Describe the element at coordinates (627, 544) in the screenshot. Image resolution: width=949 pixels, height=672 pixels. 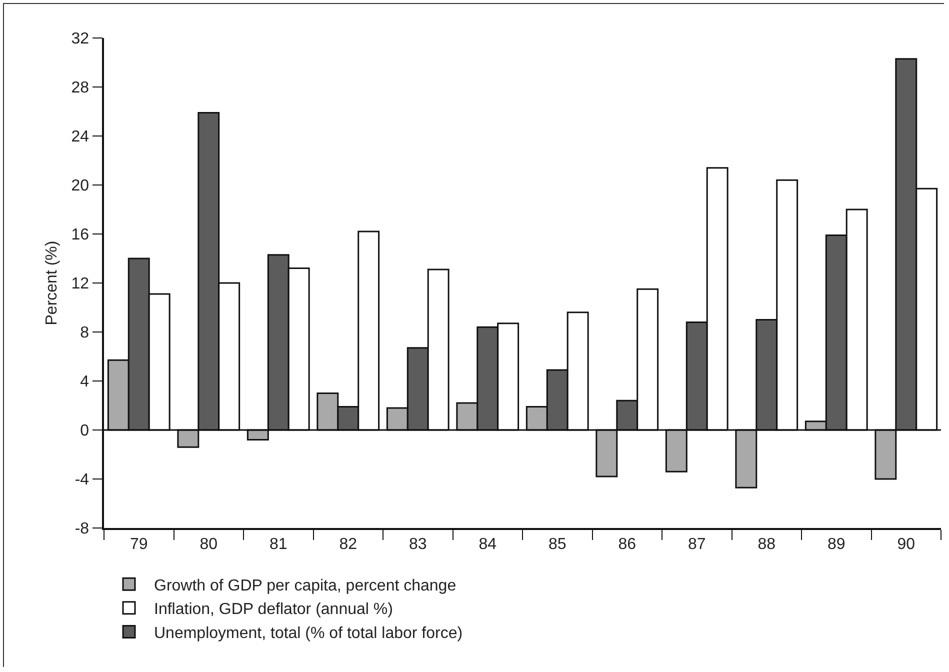
I see `x-tick-label: 86` at that location.